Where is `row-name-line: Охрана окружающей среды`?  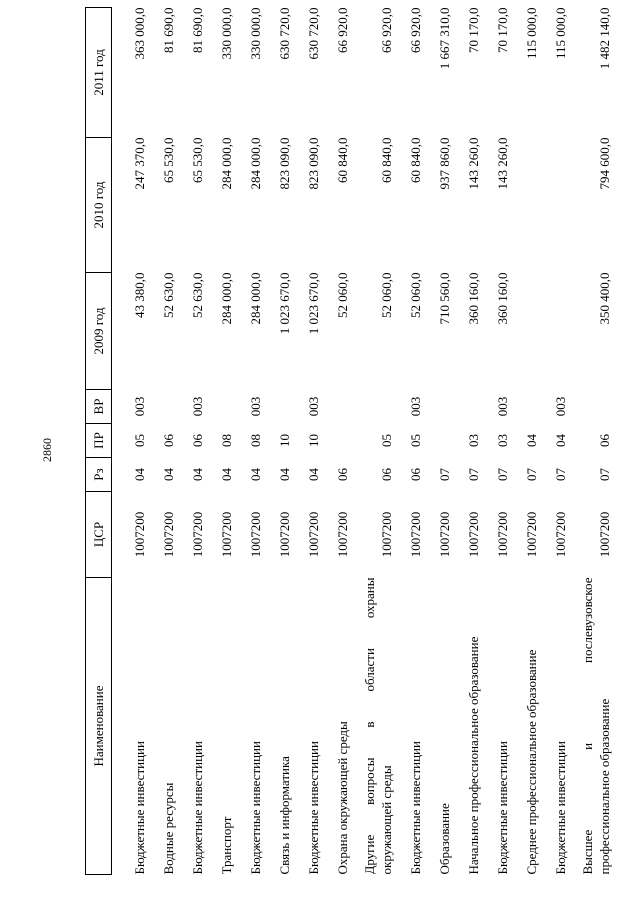 row-name-line: Охрана окружающей среды is located at coordinates (342, 798).